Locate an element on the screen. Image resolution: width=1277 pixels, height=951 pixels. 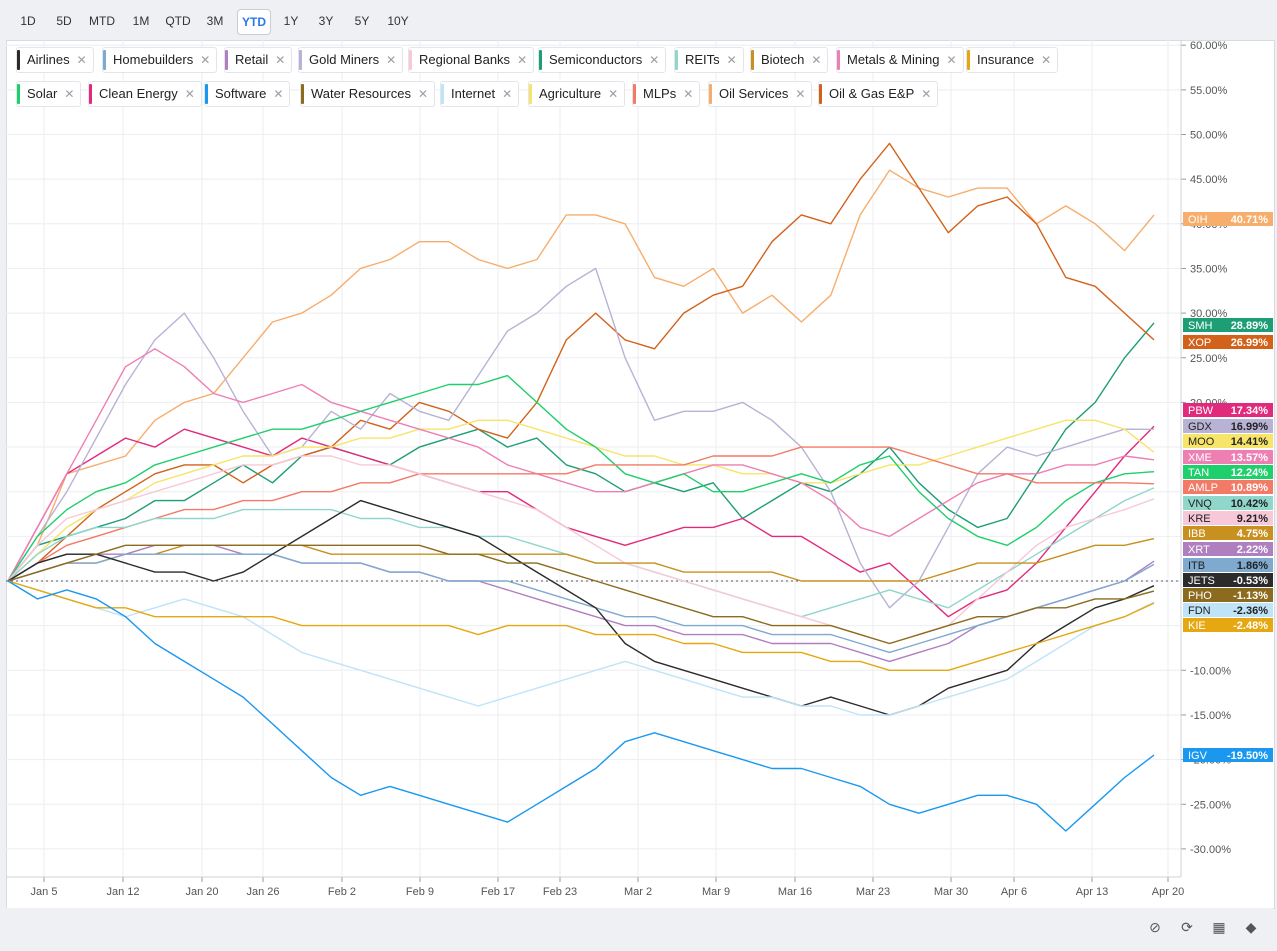
range-button-ytd: YTD is located at coordinates (254, 22).